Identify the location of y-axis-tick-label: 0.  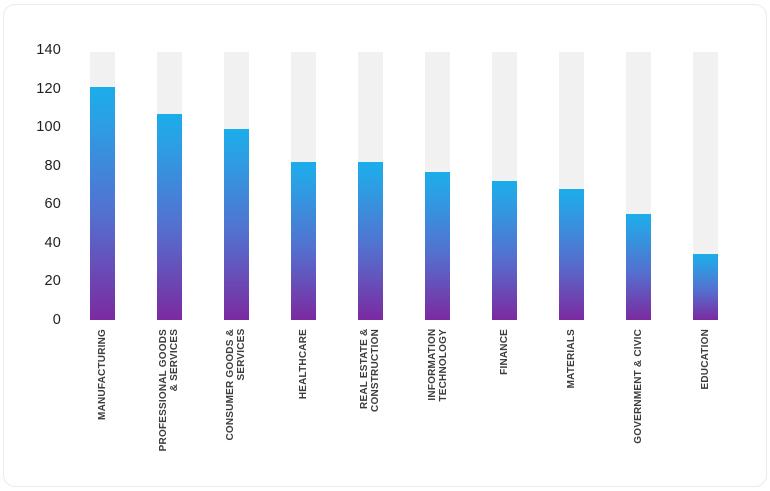
(56, 320).